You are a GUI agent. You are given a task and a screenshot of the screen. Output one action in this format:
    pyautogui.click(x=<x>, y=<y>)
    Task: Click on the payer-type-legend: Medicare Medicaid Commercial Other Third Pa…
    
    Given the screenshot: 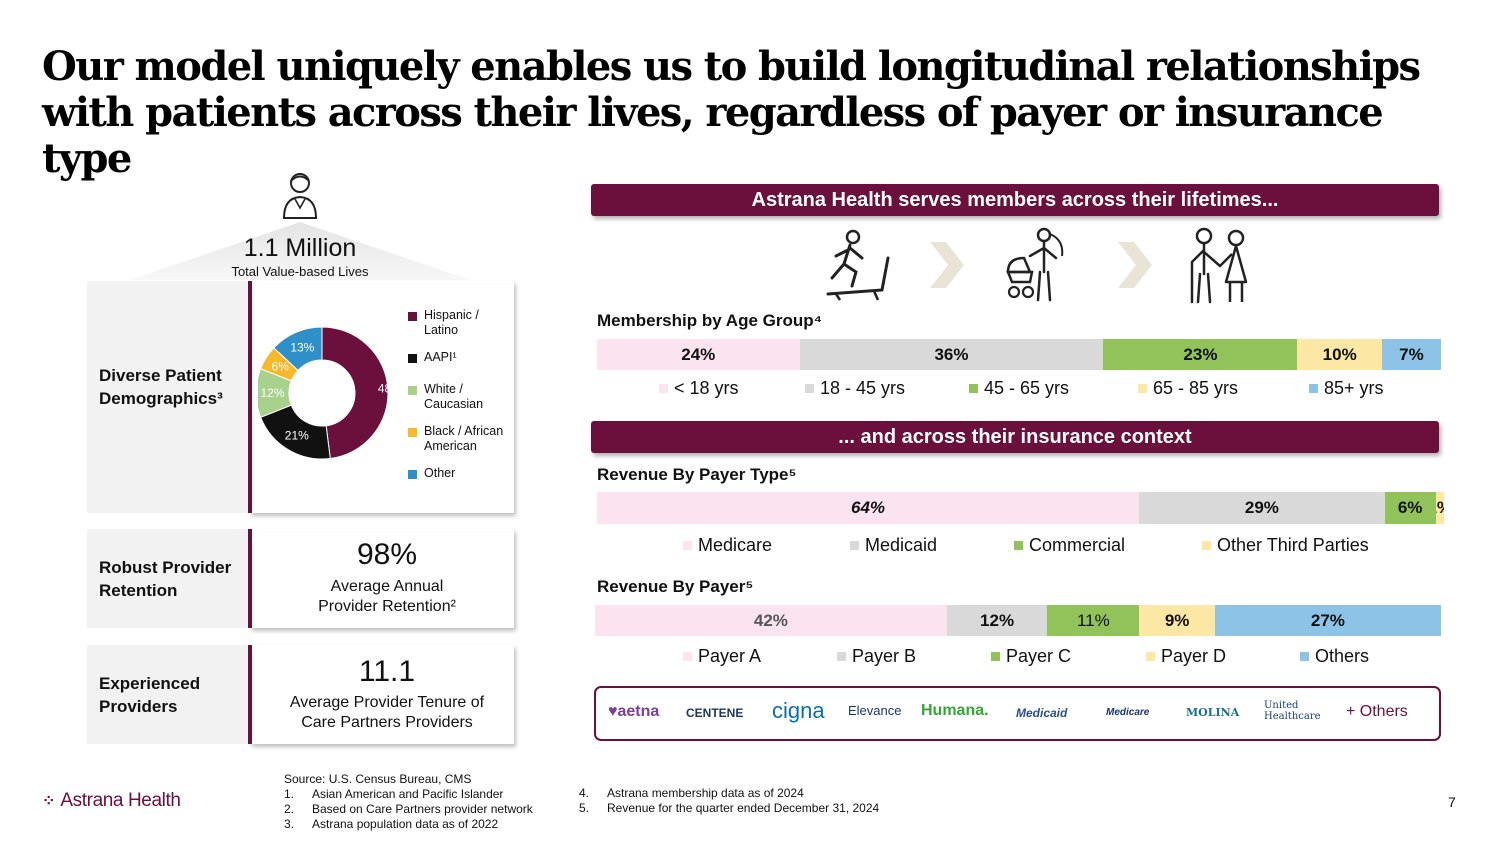 What is the action you would take?
    pyautogui.click(x=1019, y=547)
    